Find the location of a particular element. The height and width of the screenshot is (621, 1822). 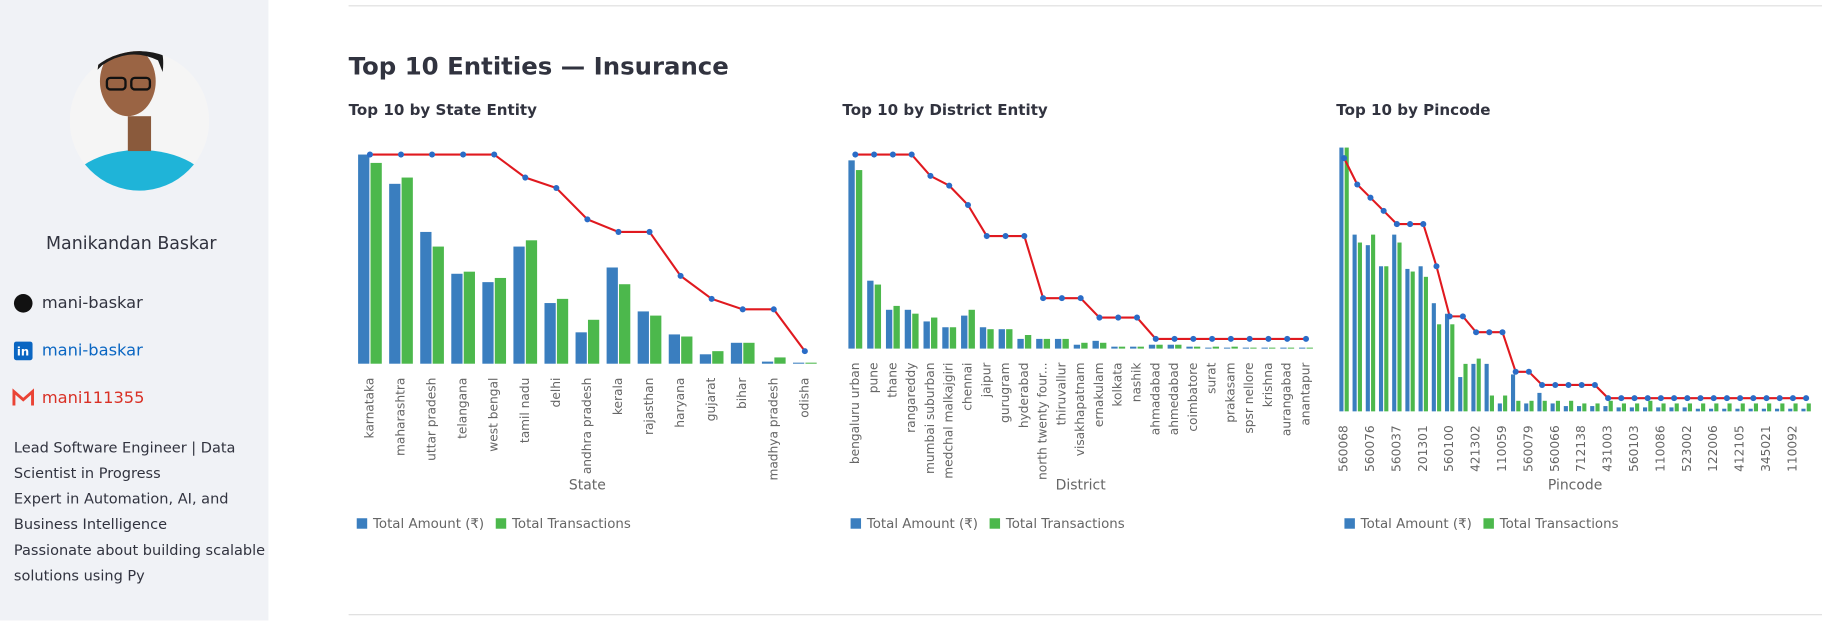

linkedin-icon is located at coordinates (23, 351).